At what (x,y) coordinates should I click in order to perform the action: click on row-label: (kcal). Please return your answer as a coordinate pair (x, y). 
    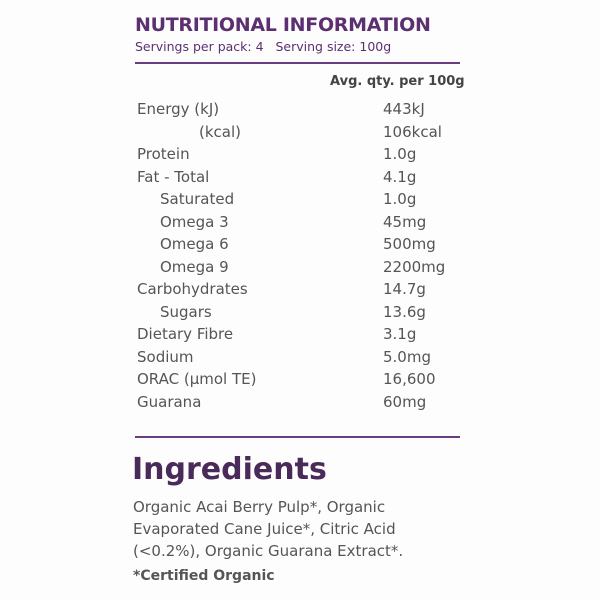
    Looking at the image, I should click on (220, 131).